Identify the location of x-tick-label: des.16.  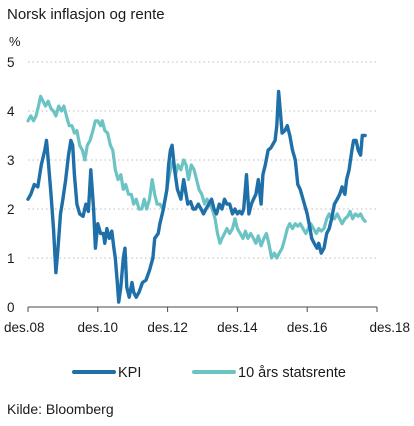
(307, 327).